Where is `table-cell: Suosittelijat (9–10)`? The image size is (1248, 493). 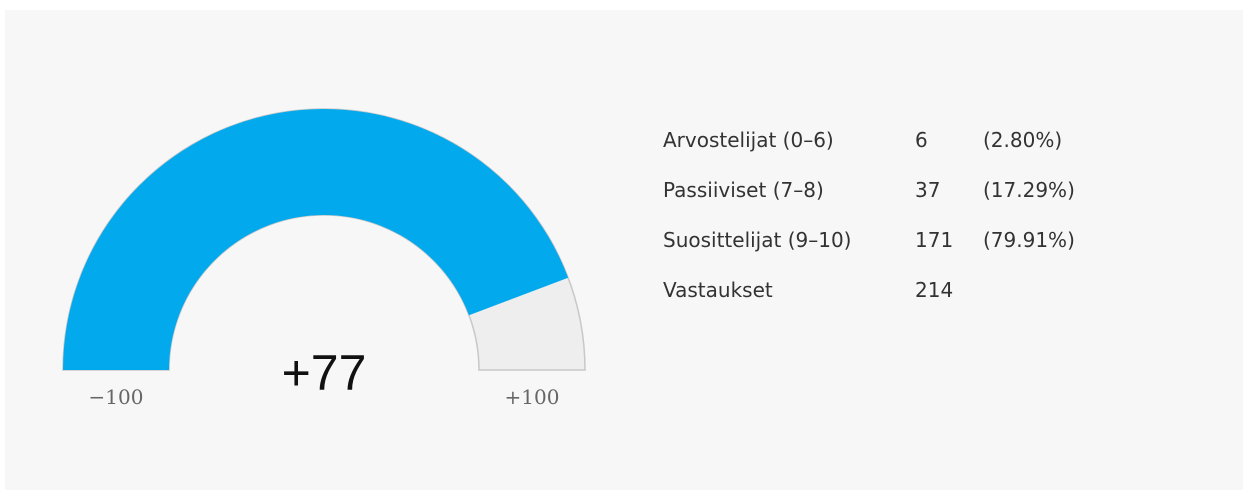
table-cell: Suosittelijat (9–10) is located at coordinates (757, 240).